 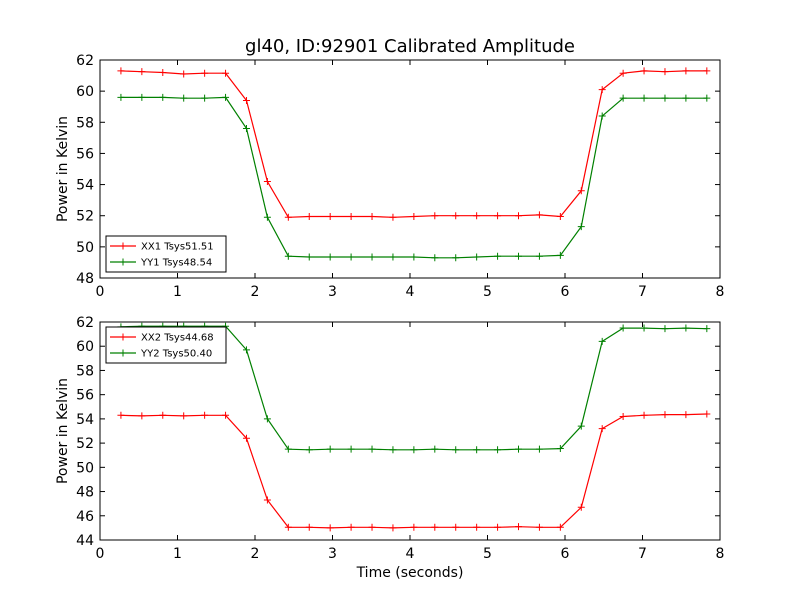 I want to click on legend-label: YY1 Tsys48.54, so click(x=176, y=263).